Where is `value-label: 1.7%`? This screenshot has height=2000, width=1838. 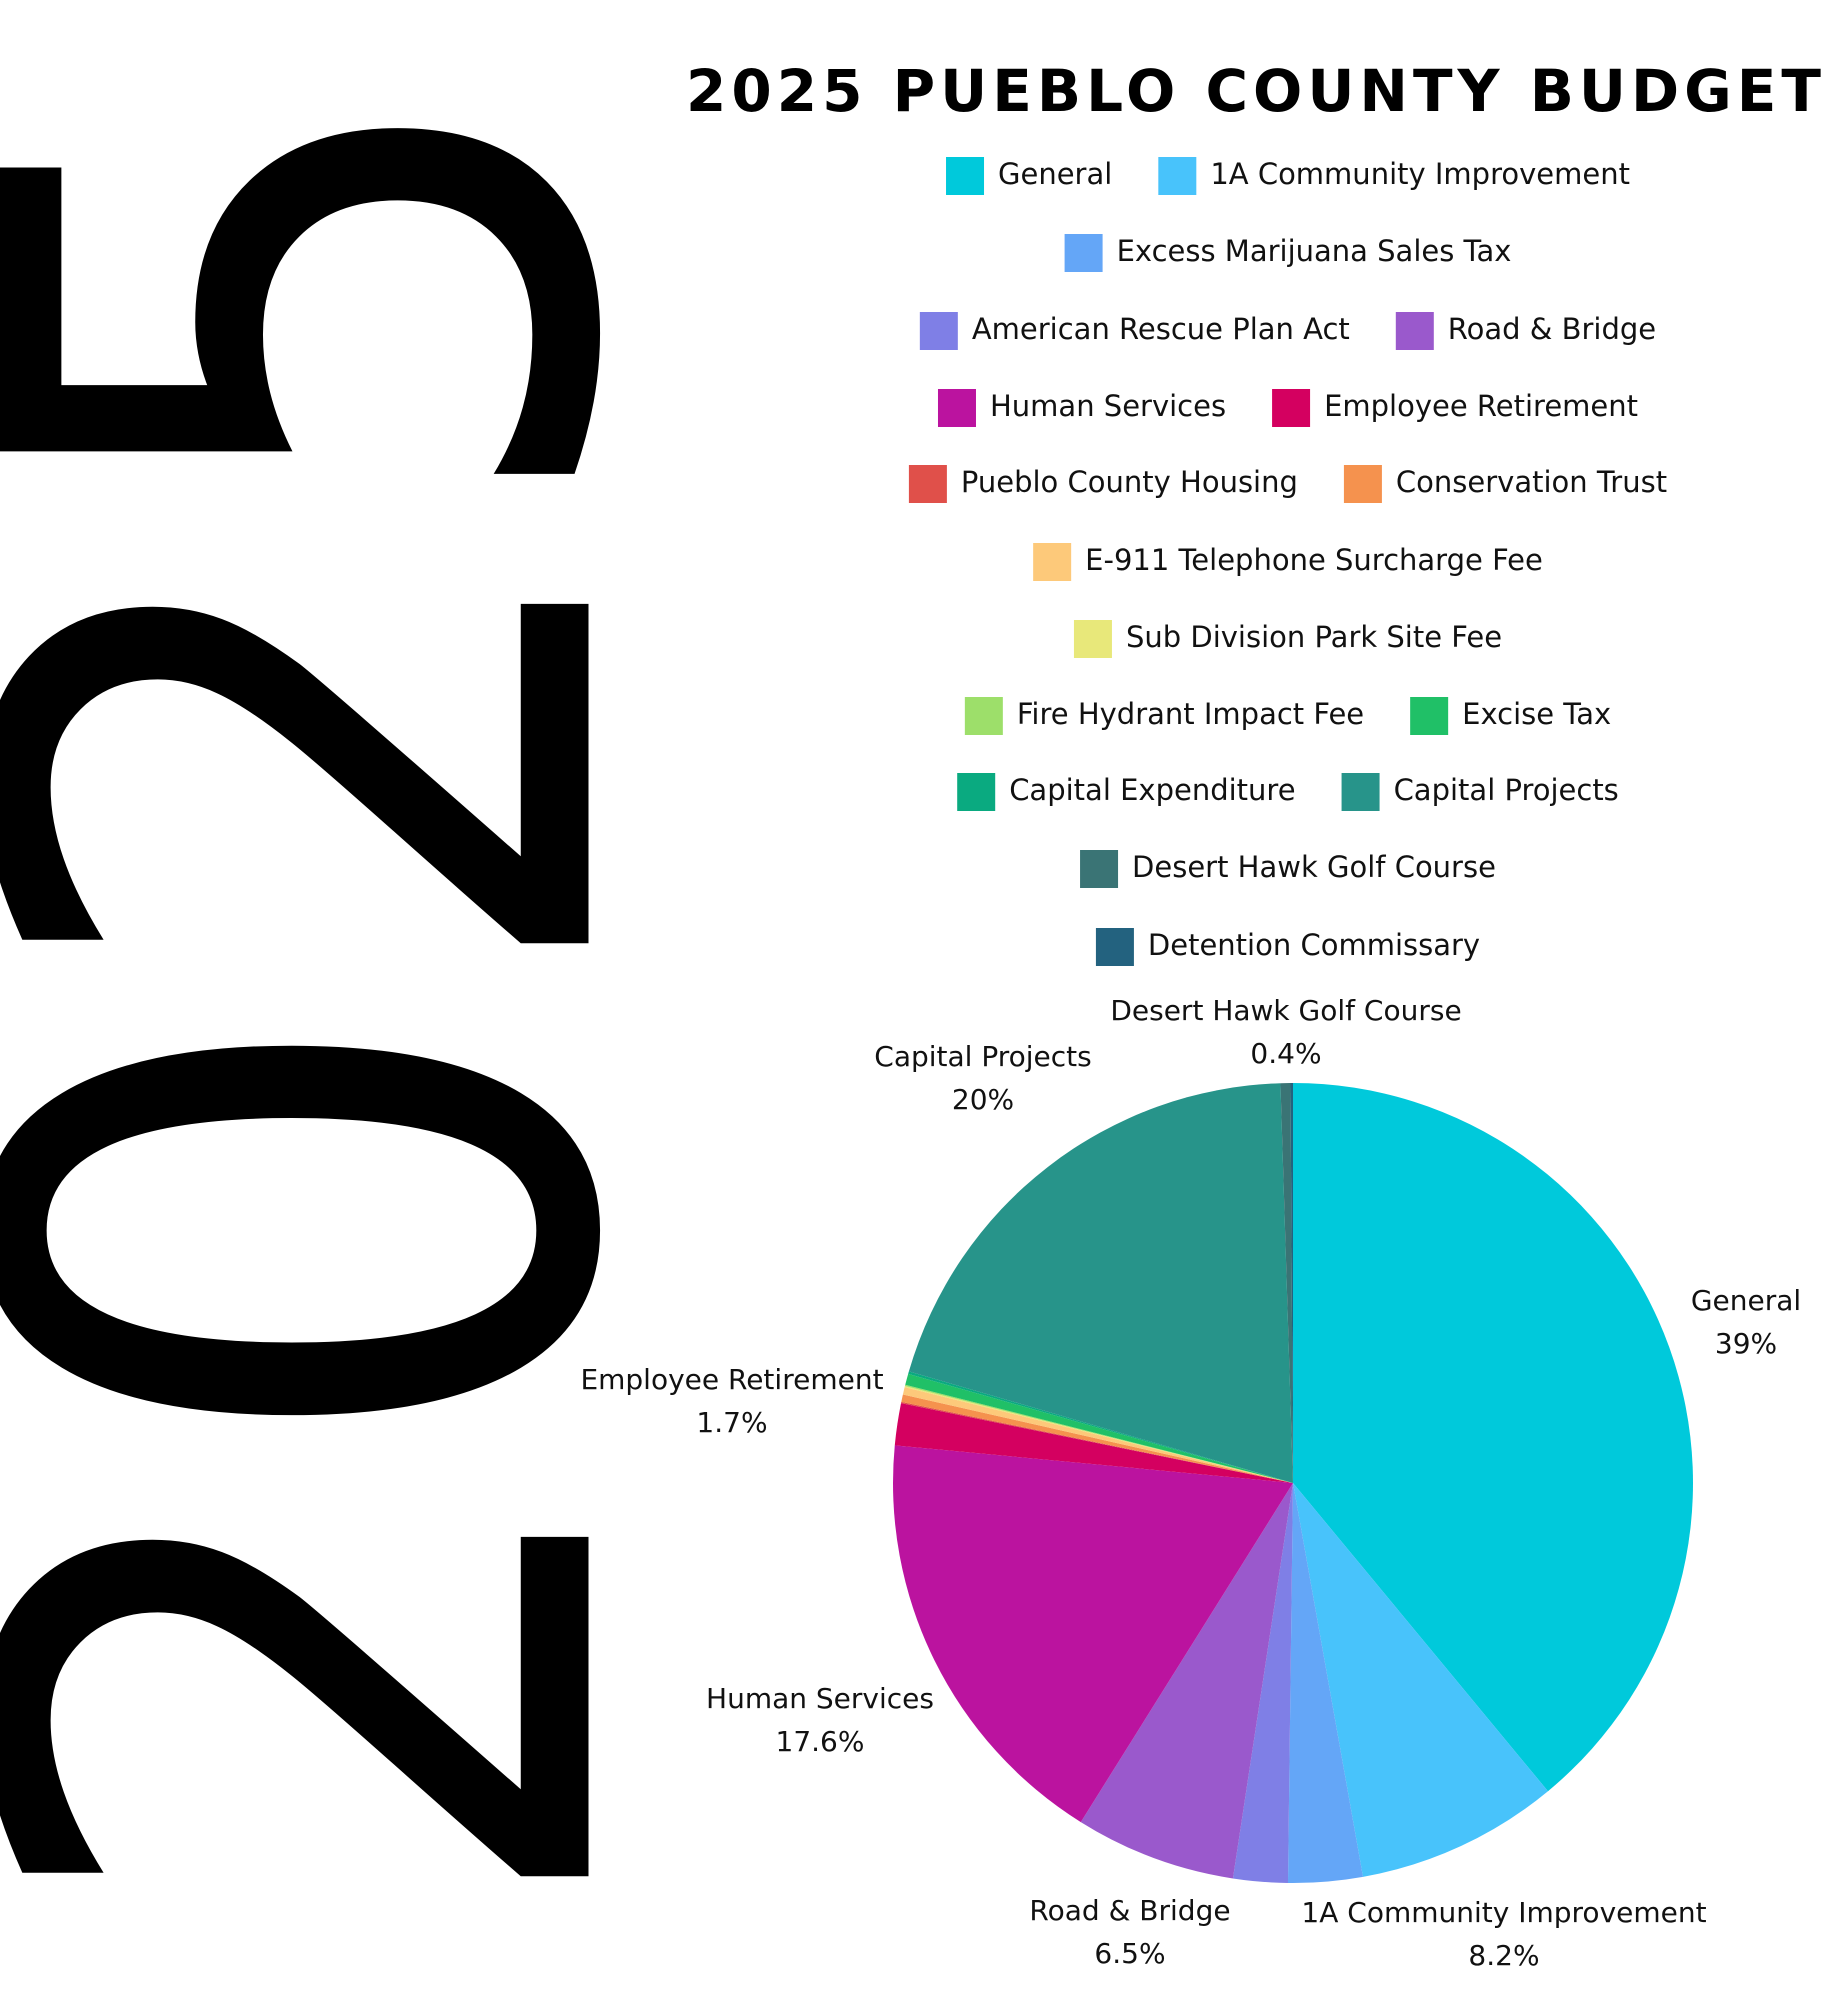 value-label: 1.7% is located at coordinates (731, 1422).